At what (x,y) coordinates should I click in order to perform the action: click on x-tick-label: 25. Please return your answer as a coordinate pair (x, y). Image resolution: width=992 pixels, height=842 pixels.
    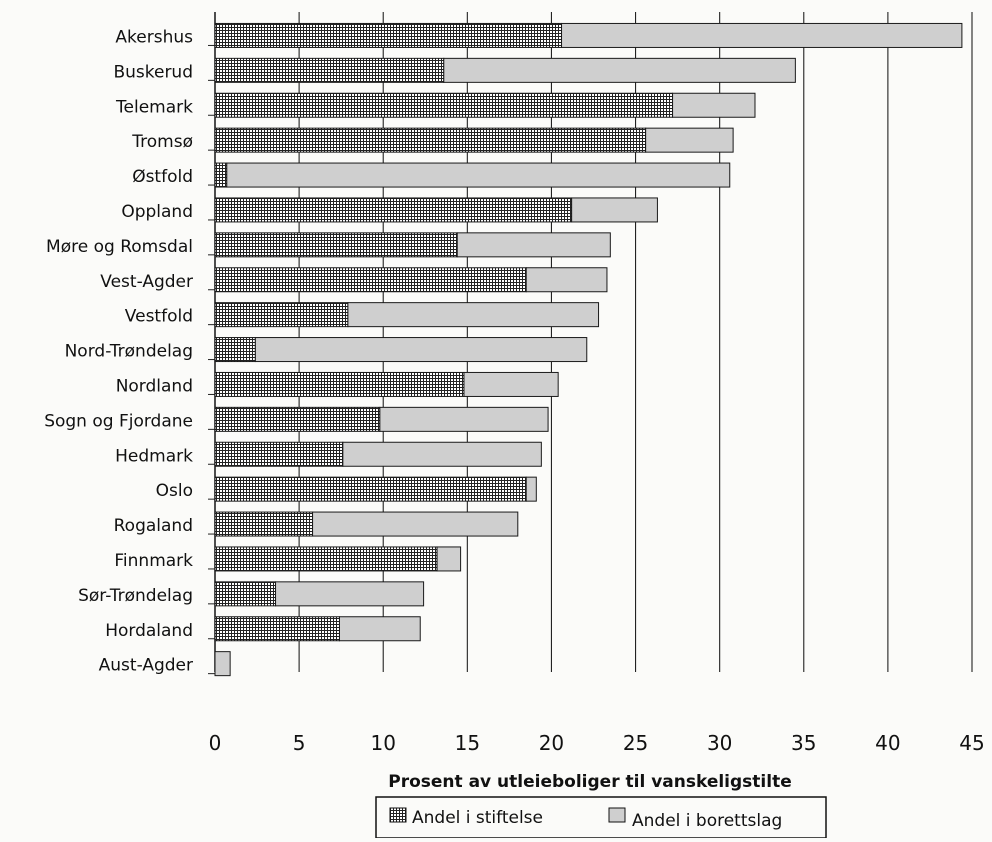
    Looking at the image, I should click on (635, 743).